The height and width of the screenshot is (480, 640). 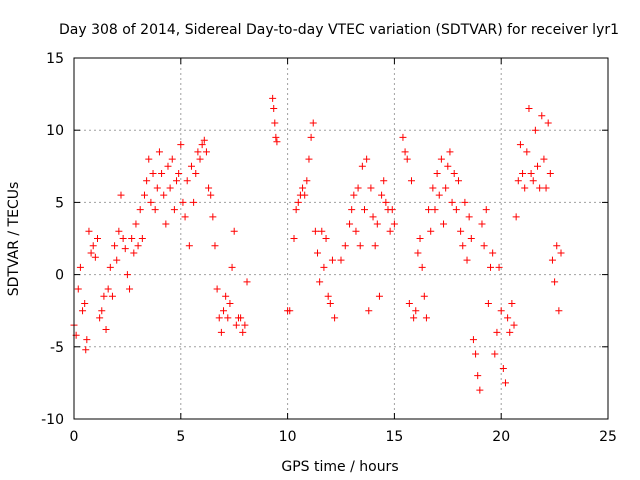 I want to click on y-tick-label: 10, so click(x=55, y=131).